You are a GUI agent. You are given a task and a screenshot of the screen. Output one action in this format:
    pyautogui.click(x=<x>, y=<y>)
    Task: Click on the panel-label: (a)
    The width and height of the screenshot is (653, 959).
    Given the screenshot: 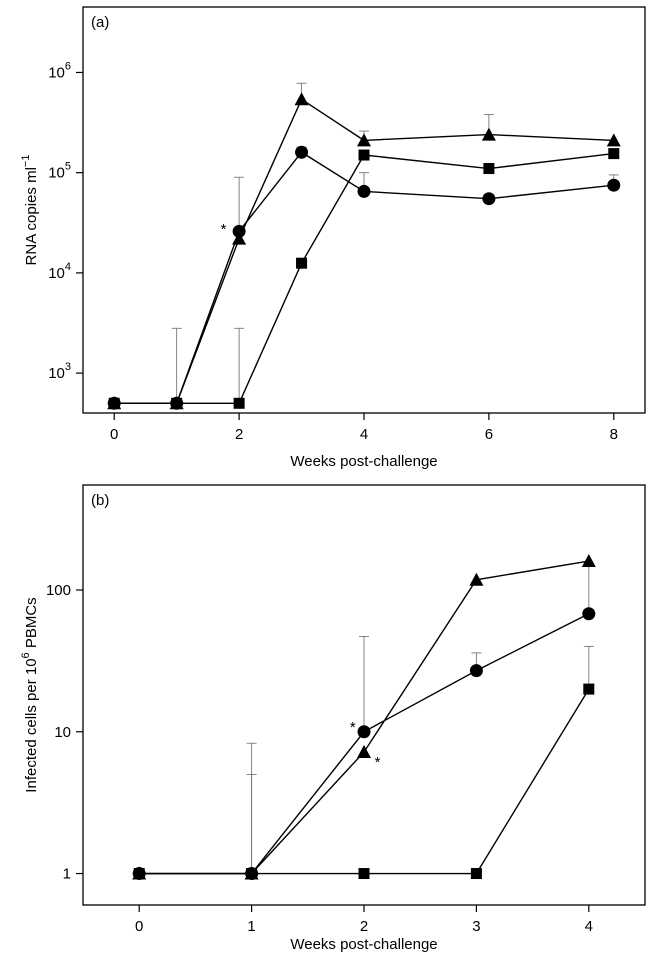 What is the action you would take?
    pyautogui.click(x=100, y=22)
    